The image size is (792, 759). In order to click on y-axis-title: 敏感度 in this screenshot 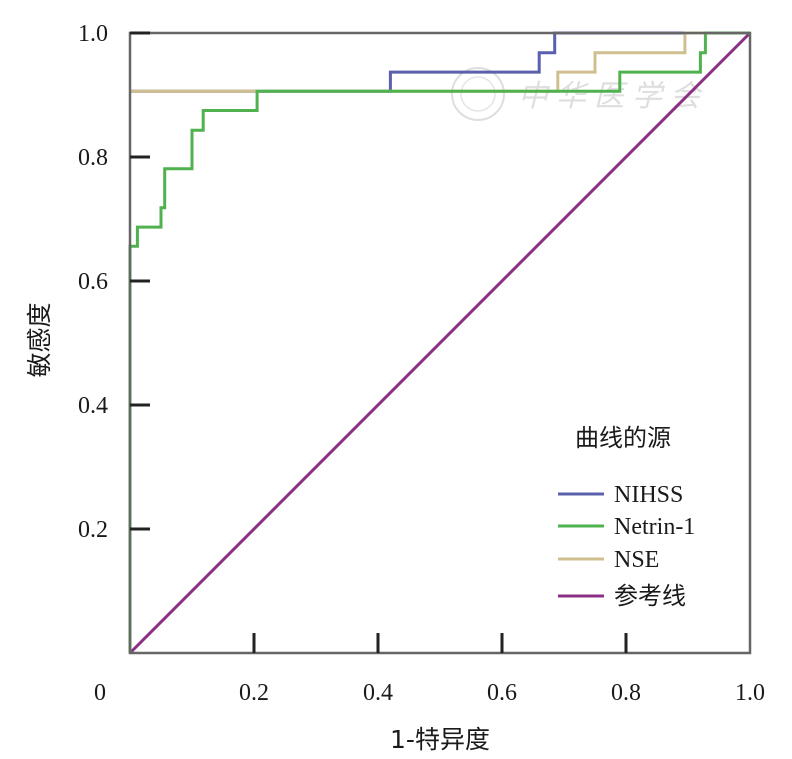, I will do `click(39, 339)`.